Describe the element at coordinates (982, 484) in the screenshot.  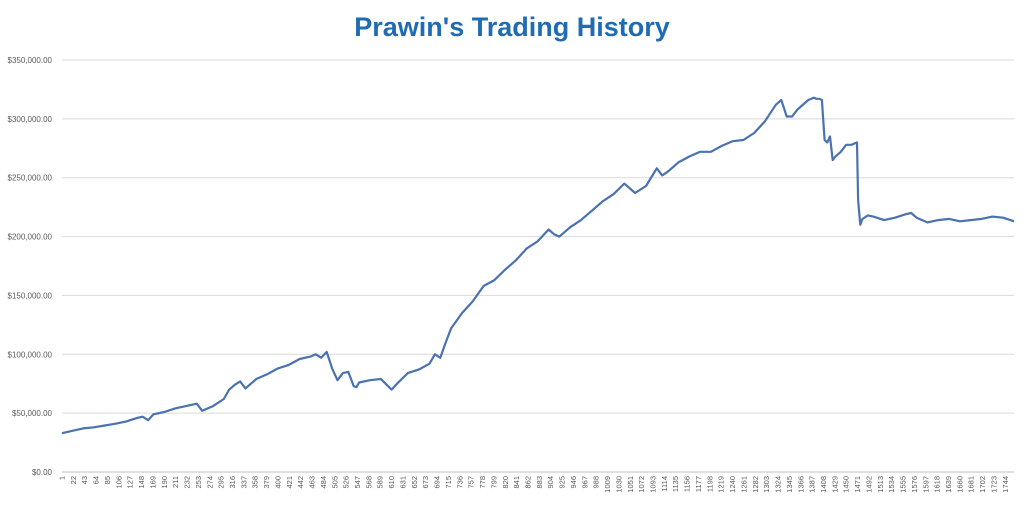
I see `x-tick-label: 1702` at that location.